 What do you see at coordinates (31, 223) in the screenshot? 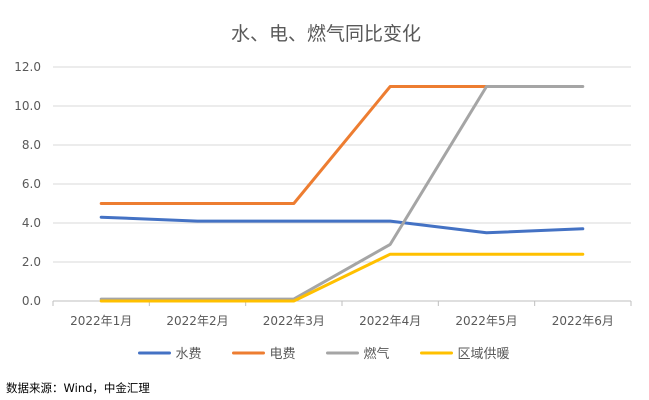
I see `y-tick-label: 4.0` at bounding box center [31, 223].